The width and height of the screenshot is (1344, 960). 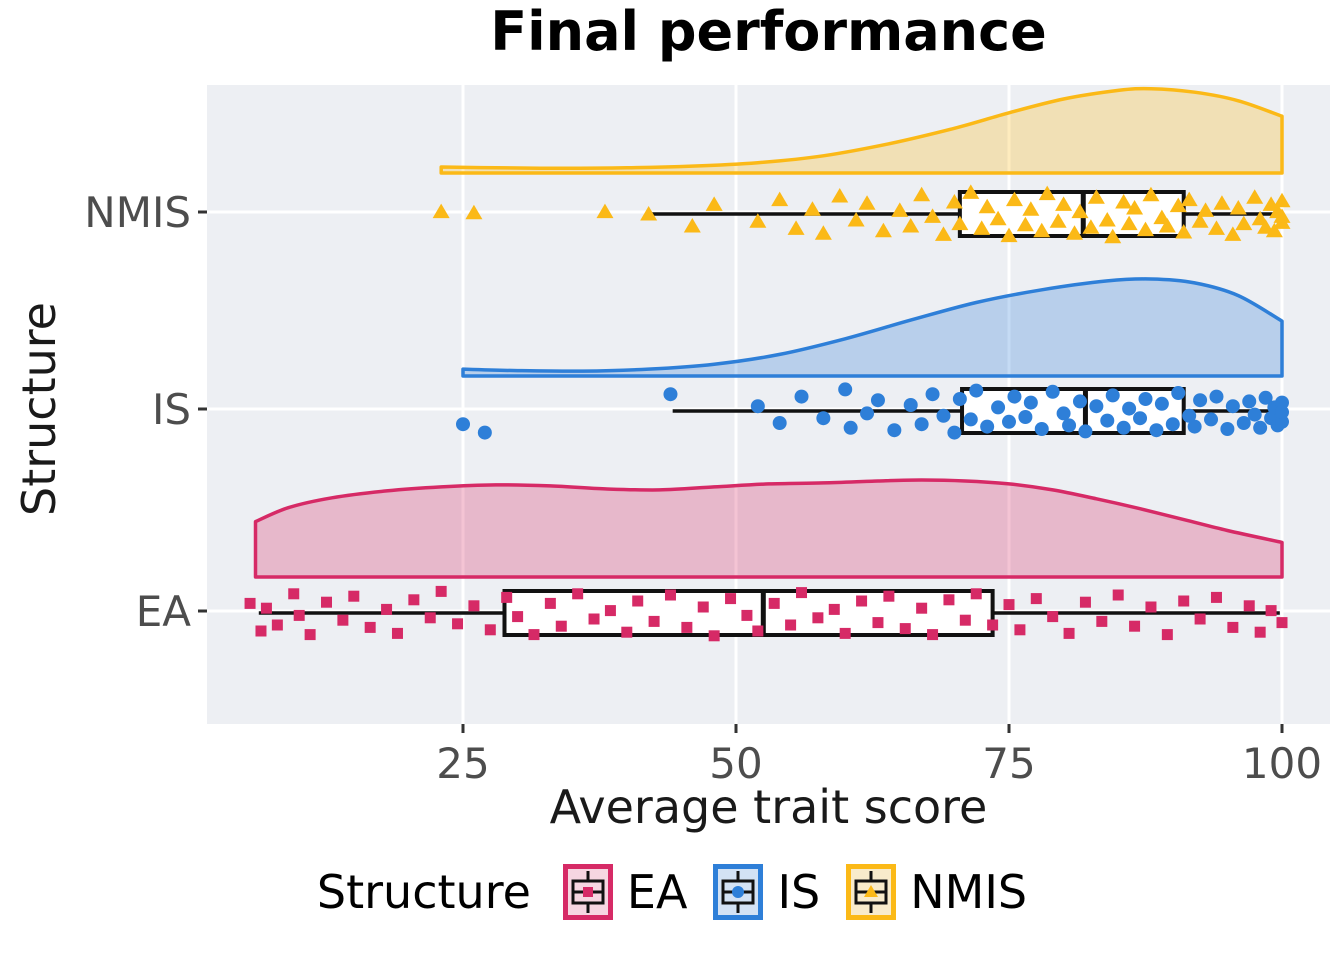 I want to click on legend-key-is, so click(x=738, y=892).